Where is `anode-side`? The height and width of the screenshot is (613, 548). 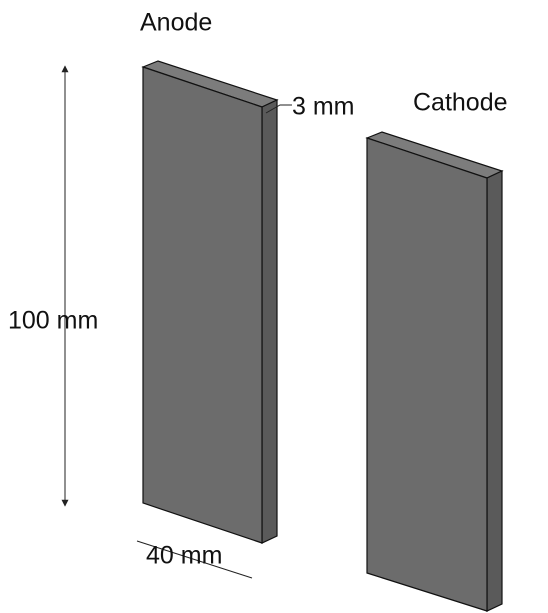
anode-side is located at coordinates (269, 321).